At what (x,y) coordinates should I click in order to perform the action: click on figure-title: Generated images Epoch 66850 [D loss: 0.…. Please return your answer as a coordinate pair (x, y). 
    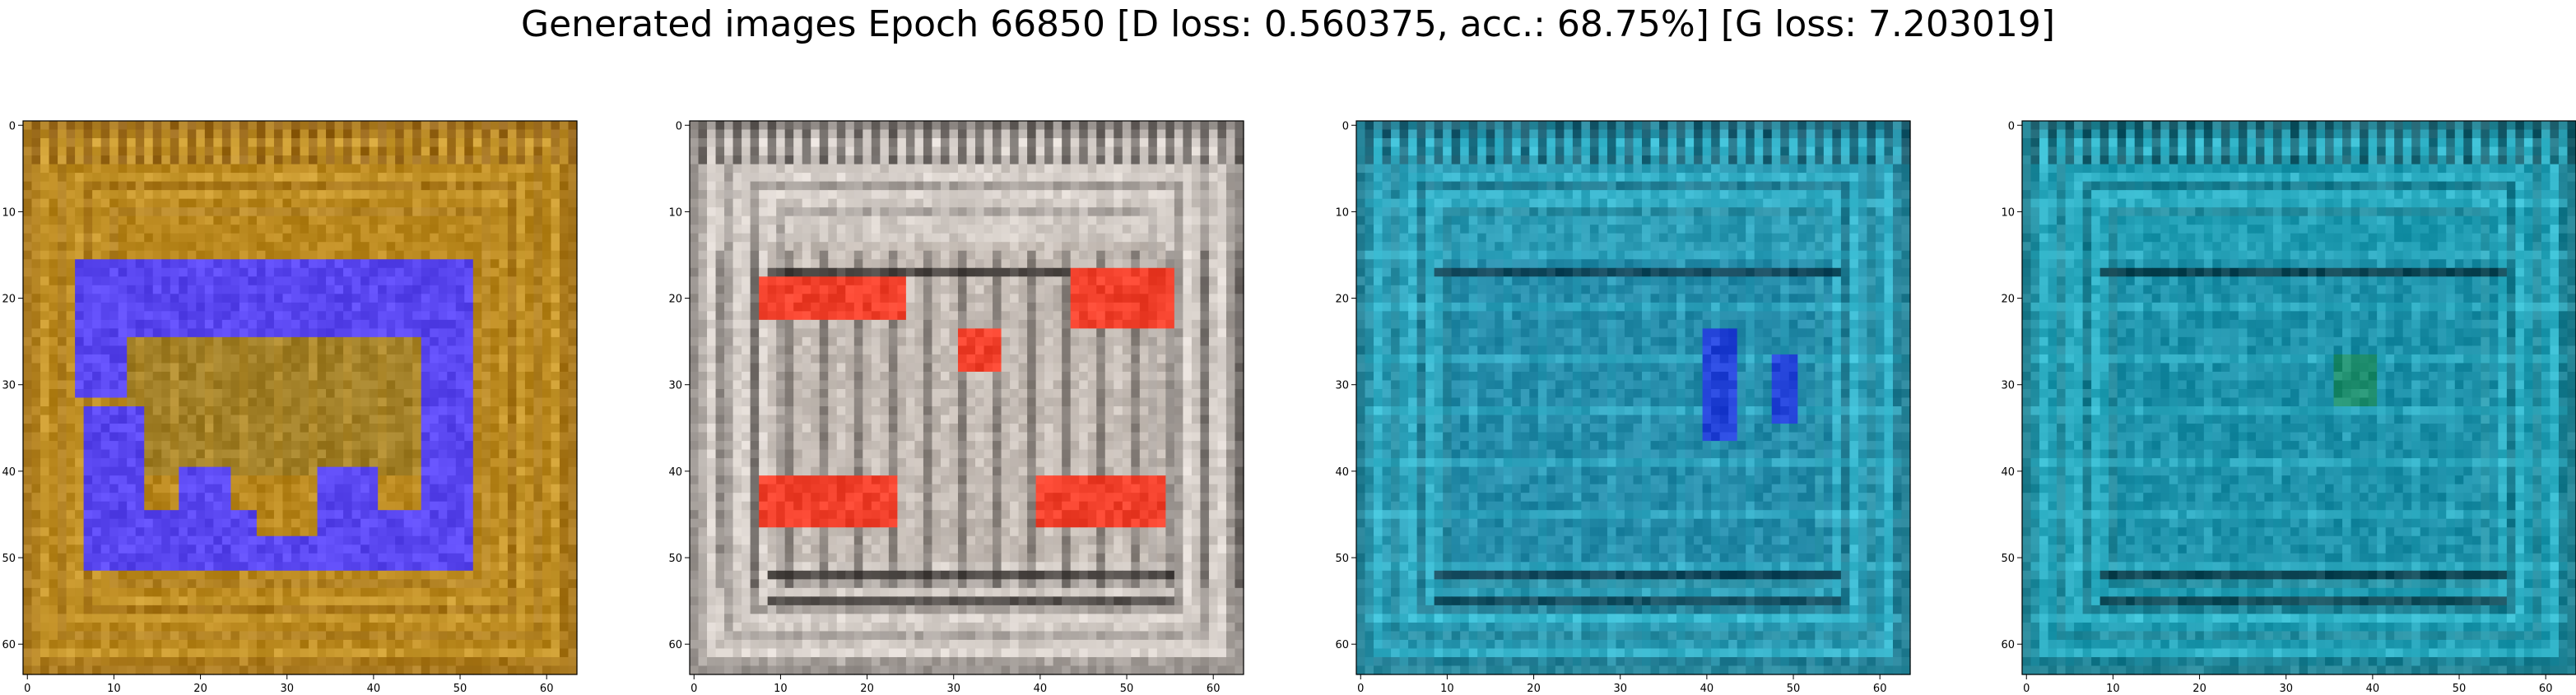
    Looking at the image, I should click on (1288, 24).